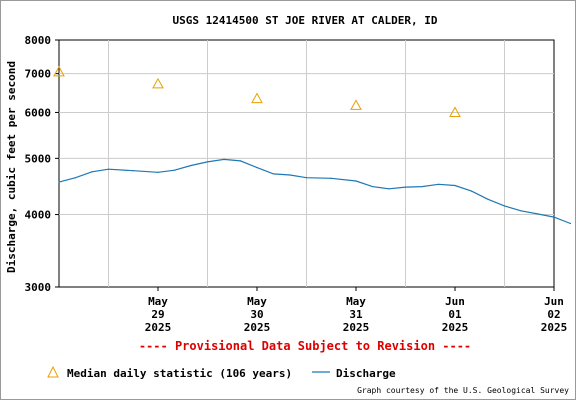 This screenshot has width=576, height=400. What do you see at coordinates (157, 314) in the screenshot?
I see `x-tick-label: 29` at bounding box center [157, 314].